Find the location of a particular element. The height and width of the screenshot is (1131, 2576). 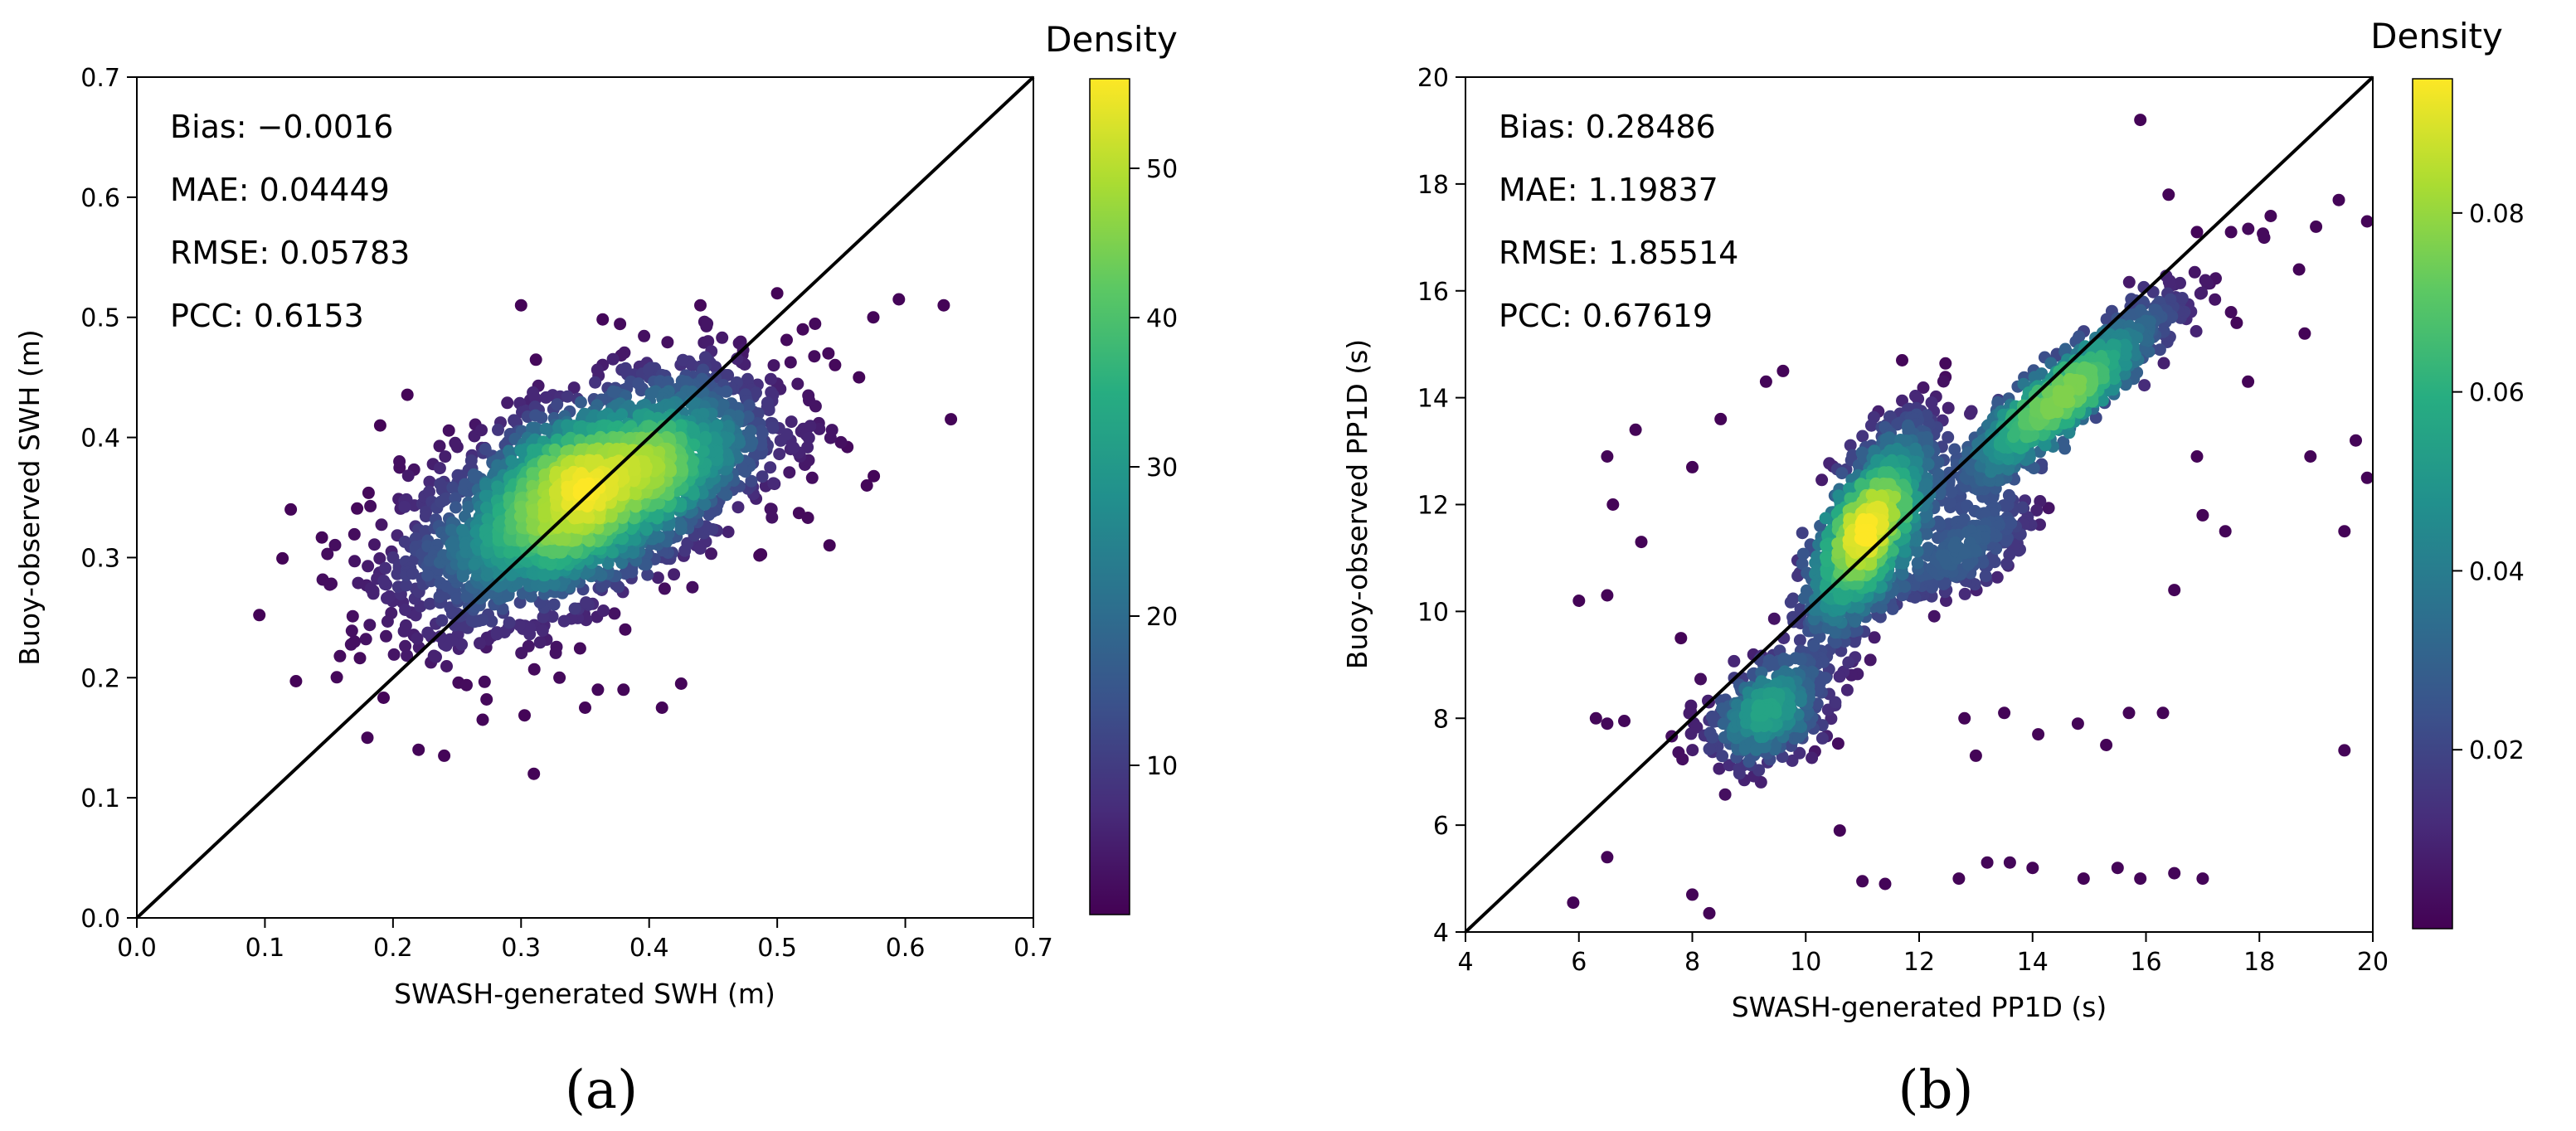

x-tick-label: 0.3 is located at coordinates (521, 949).